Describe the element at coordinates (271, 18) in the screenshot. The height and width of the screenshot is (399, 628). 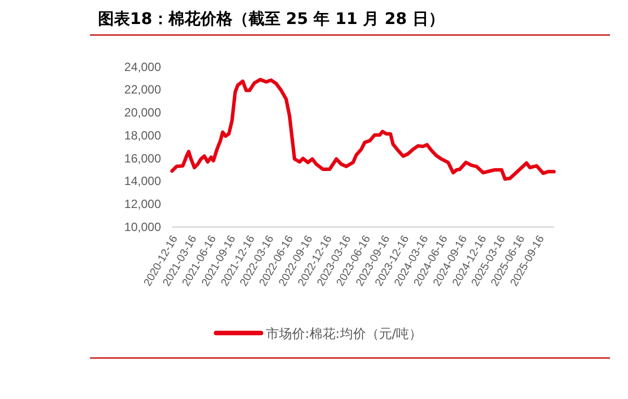
I see `chart-title: 图表18：棉花价格（截至 25 年 11 月 28 日）` at that location.